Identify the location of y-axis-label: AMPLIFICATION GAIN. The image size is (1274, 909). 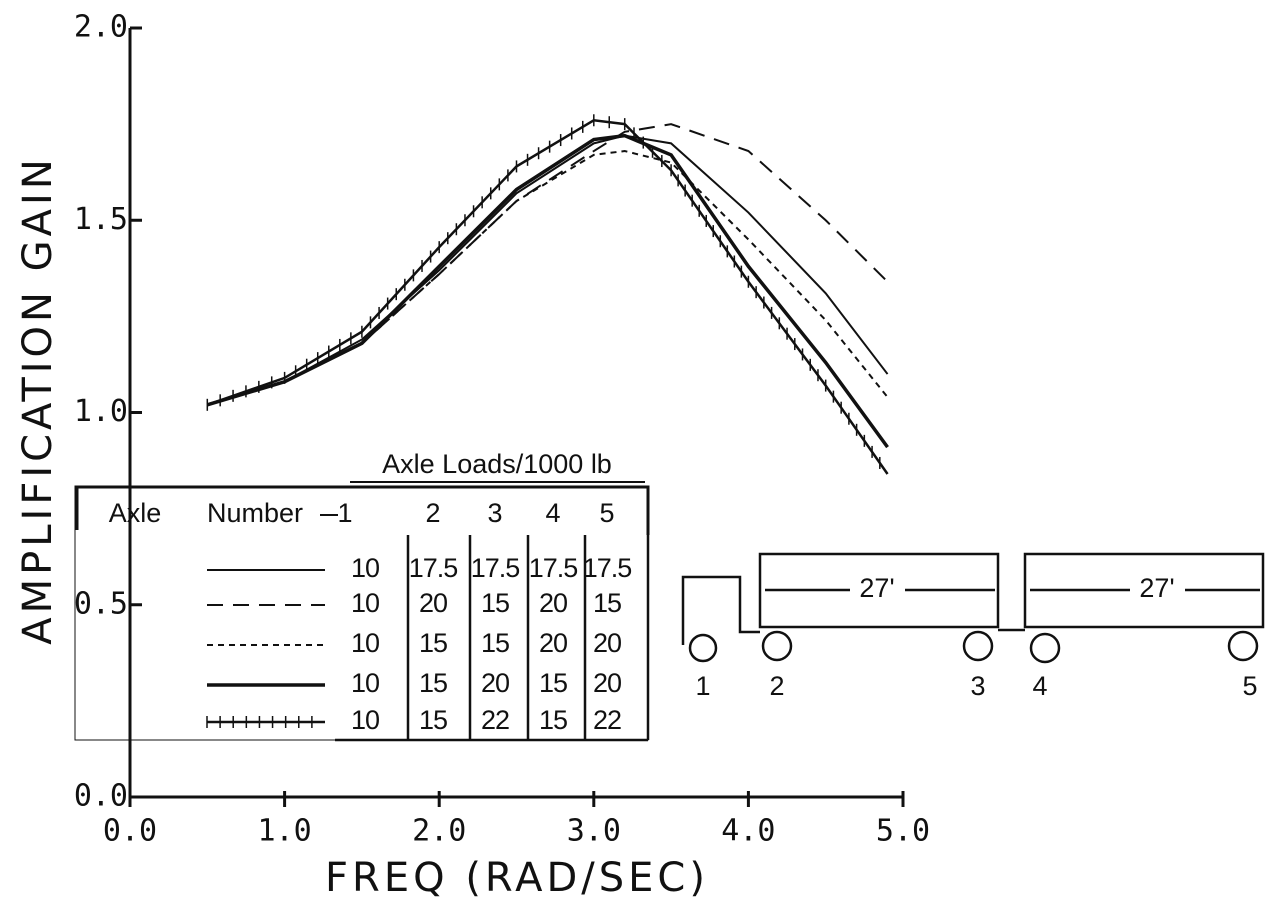
(38, 400).